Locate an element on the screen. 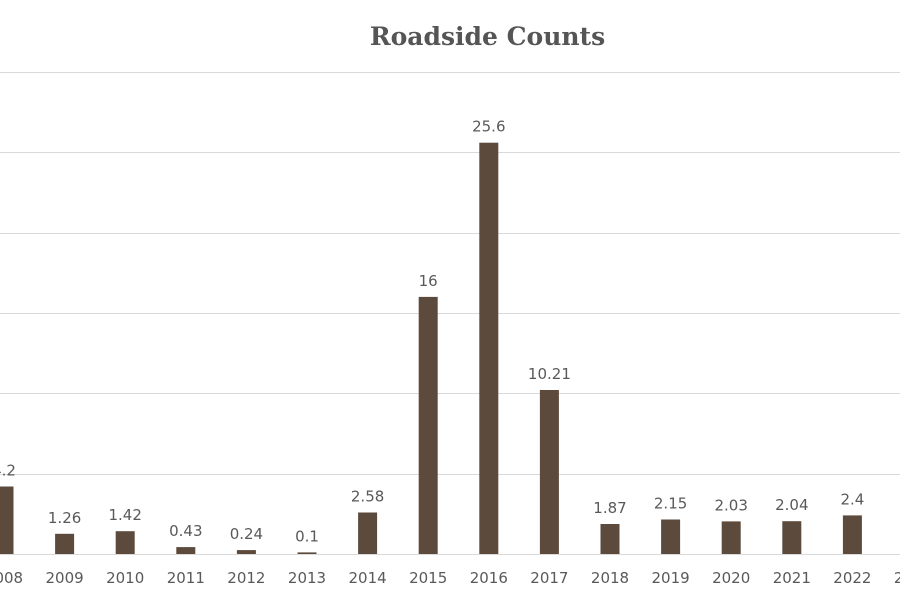  bar-2014 is located at coordinates (368, 533).